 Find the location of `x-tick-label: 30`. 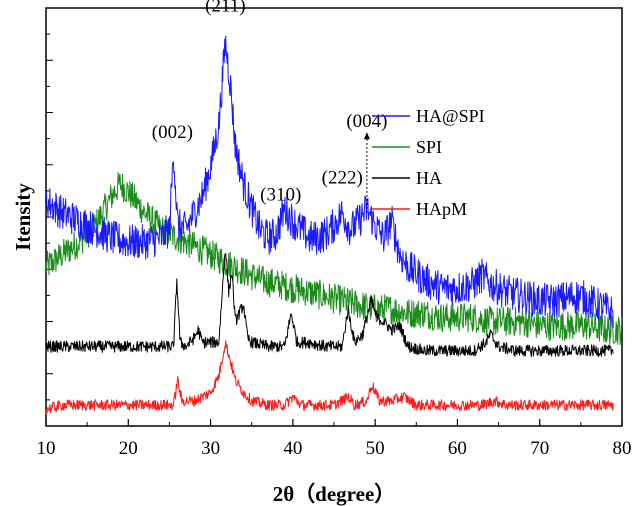

x-tick-label: 30 is located at coordinates (210, 448).